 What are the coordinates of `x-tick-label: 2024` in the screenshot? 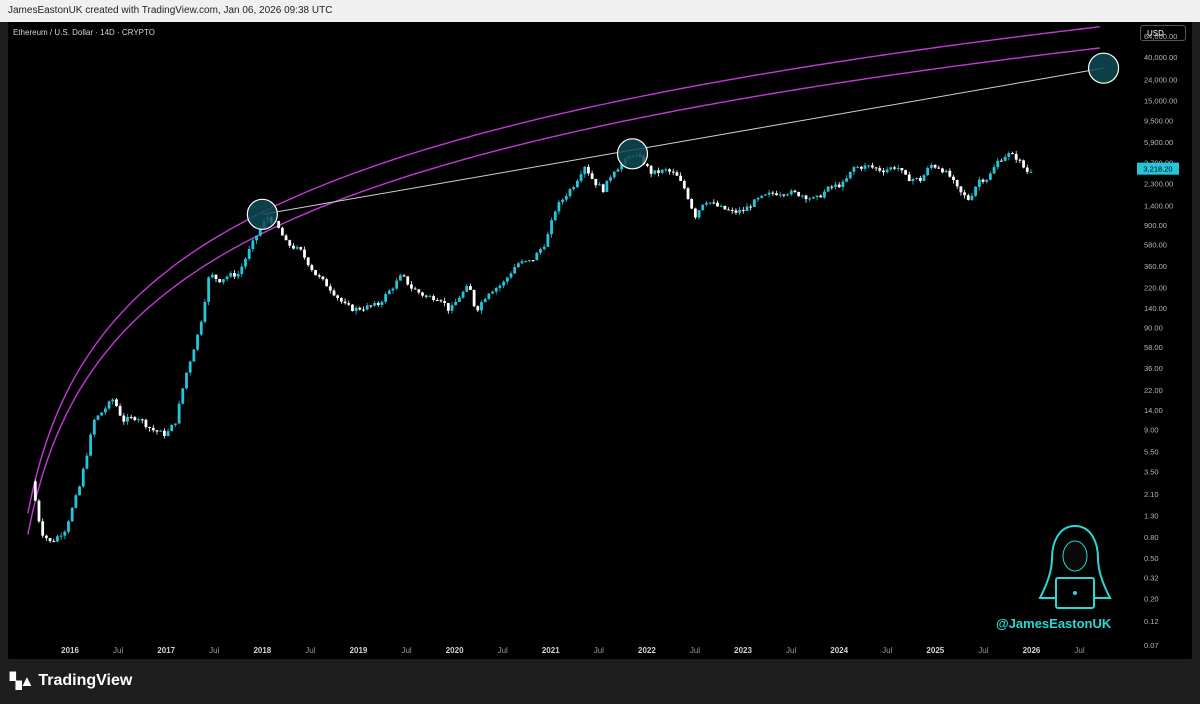 It's located at (839, 650).